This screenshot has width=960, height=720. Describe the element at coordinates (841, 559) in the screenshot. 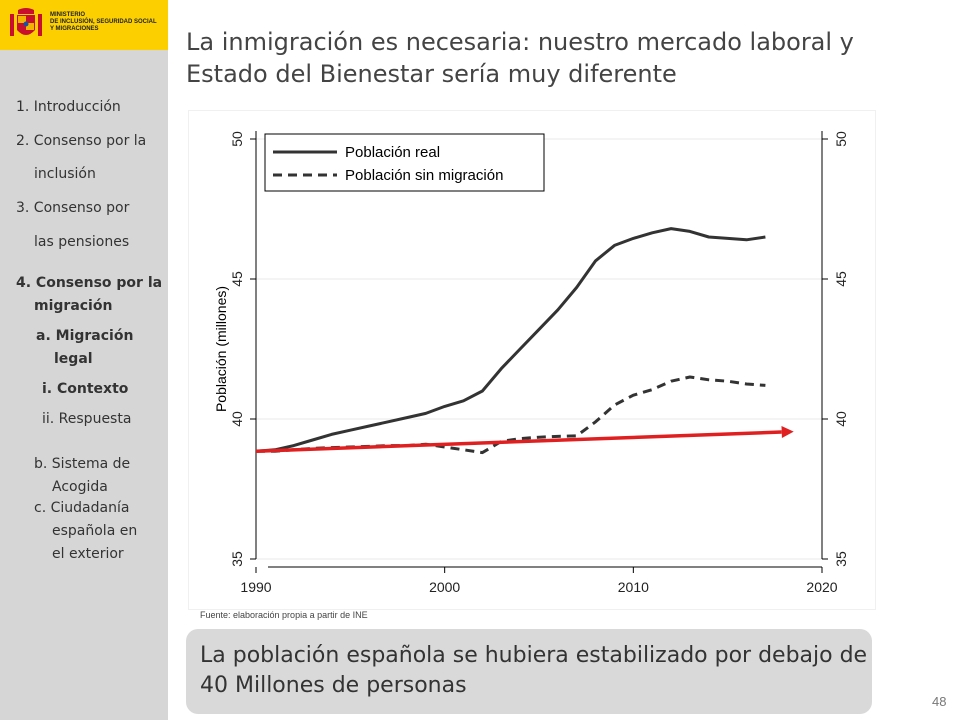

I see `y-tick-label-right: 35` at that location.